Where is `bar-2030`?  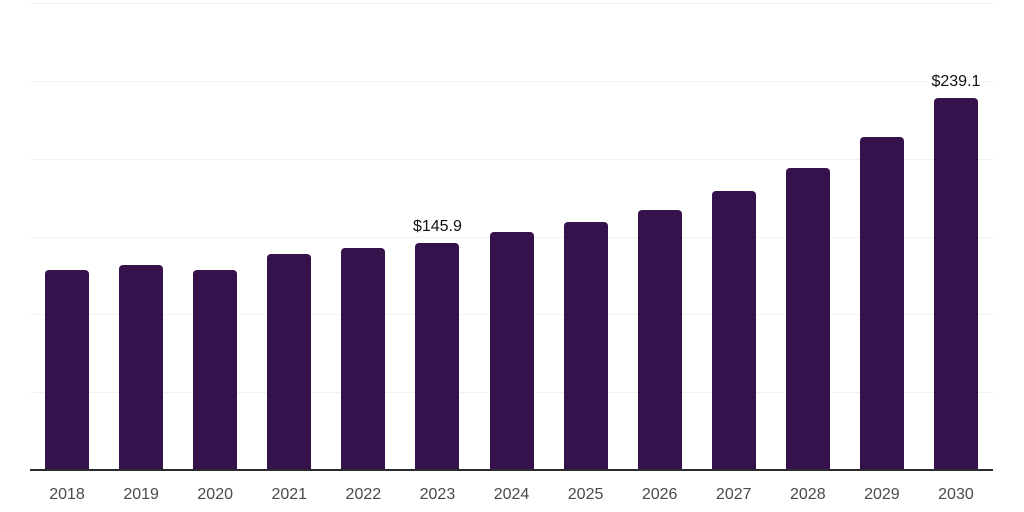
bar-2030 is located at coordinates (955, 283).